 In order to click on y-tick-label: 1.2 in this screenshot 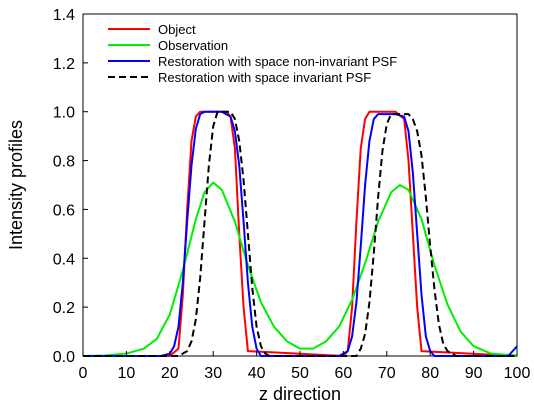, I will do `click(64, 64)`.